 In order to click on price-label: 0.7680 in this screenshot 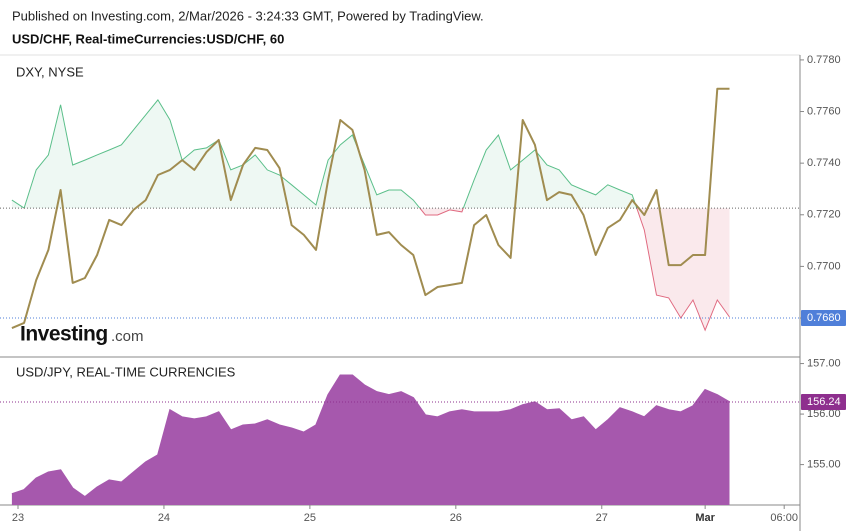, I will do `click(824, 318)`.